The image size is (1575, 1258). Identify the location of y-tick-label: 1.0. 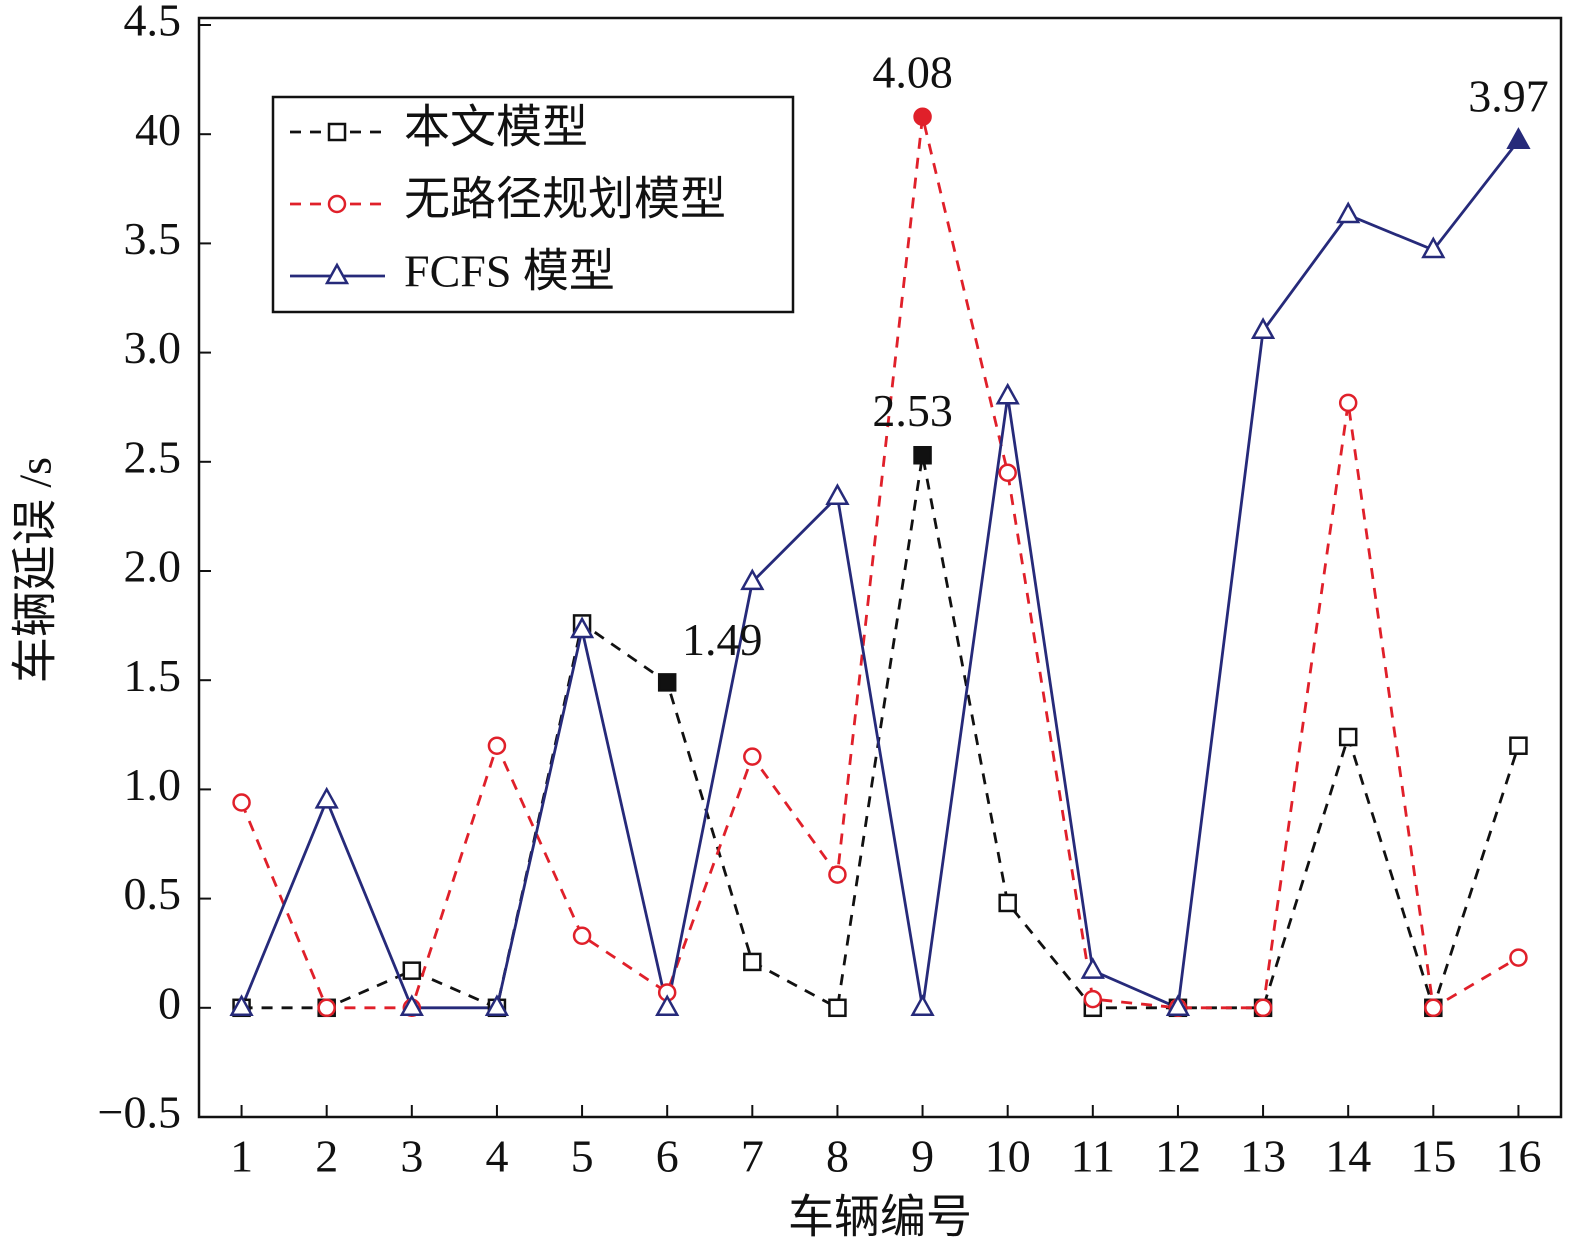
(153, 784).